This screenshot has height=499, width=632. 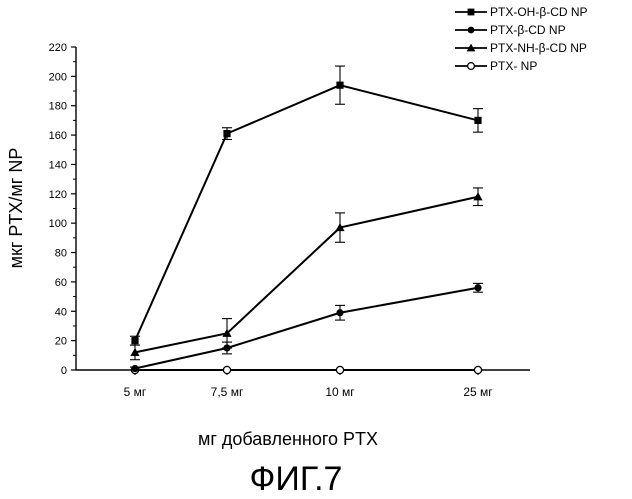 I want to click on x-axis-title: мг добавленного PTX, so click(x=288, y=439).